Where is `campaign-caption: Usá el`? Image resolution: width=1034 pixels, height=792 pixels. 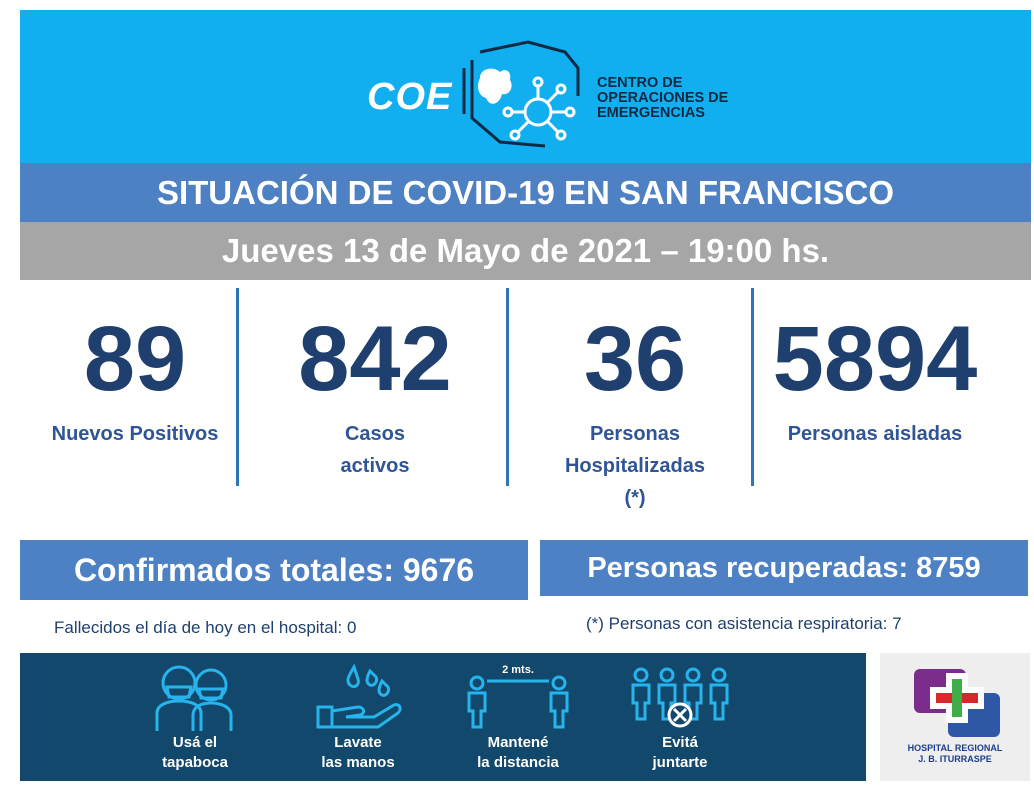 campaign-caption: Usá el is located at coordinates (195, 742).